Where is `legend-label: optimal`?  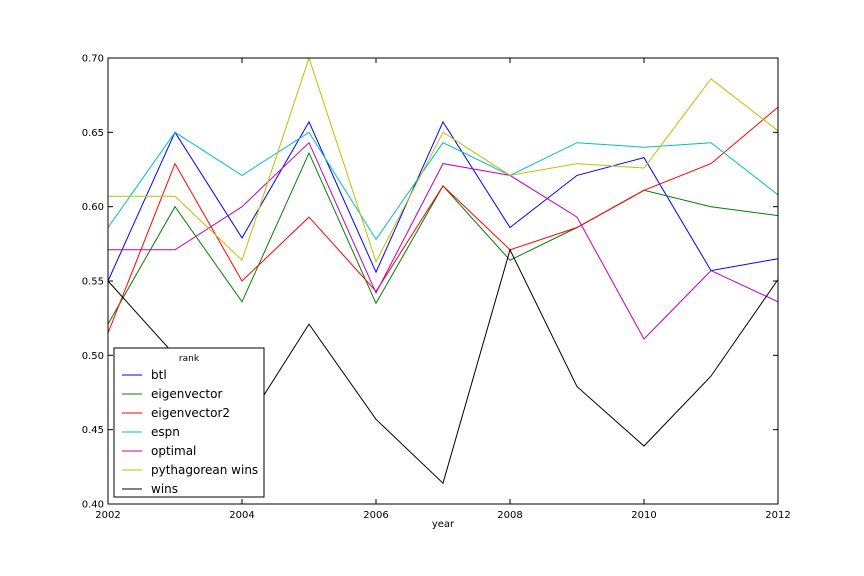 legend-label: optimal is located at coordinates (173, 451).